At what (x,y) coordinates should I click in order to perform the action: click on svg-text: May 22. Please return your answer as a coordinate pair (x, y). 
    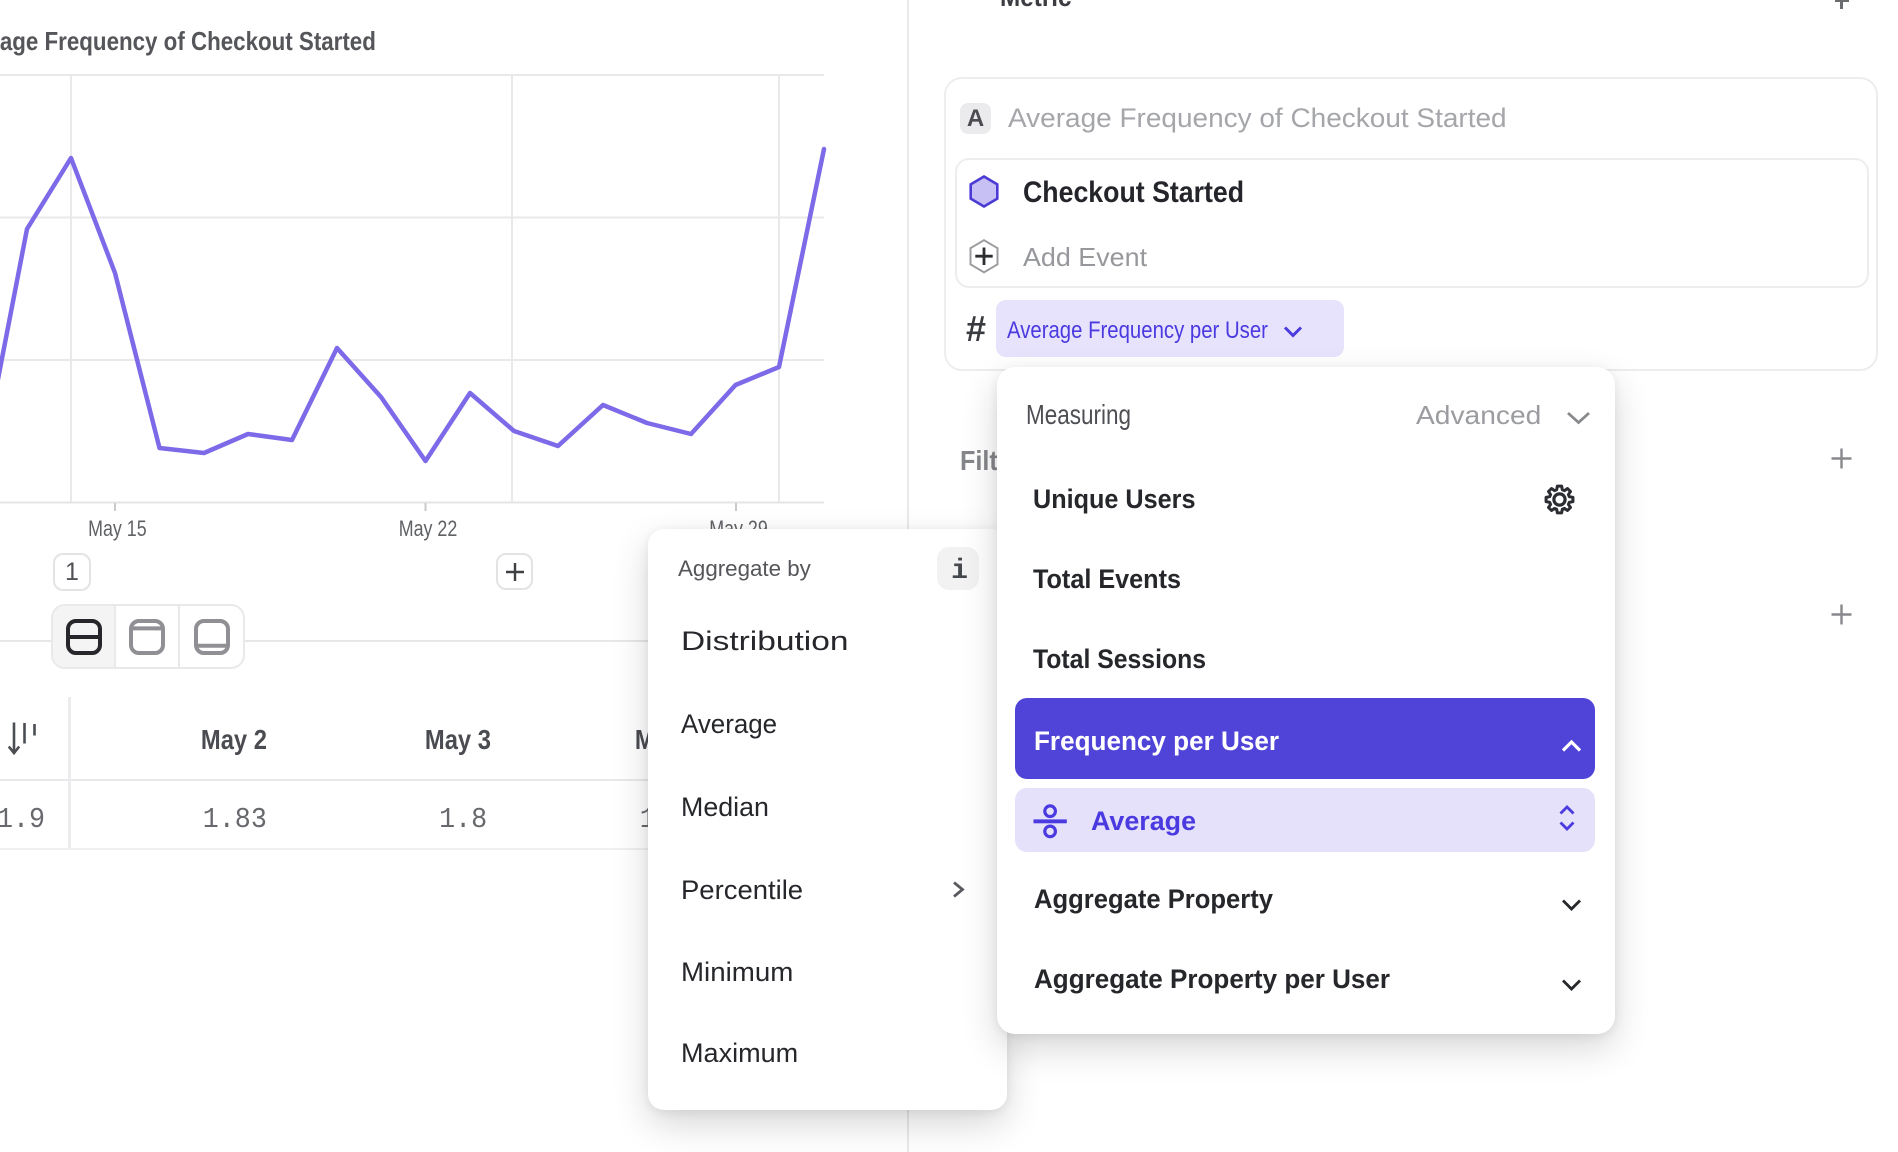
    Looking at the image, I should click on (428, 528).